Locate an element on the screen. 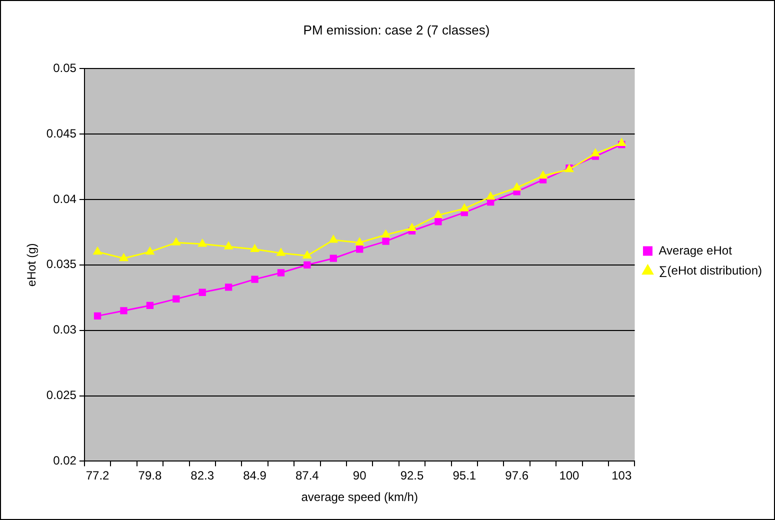 Image resolution: width=775 pixels, height=520 pixels. y-tick-label: 0.035 is located at coordinates (61, 264).